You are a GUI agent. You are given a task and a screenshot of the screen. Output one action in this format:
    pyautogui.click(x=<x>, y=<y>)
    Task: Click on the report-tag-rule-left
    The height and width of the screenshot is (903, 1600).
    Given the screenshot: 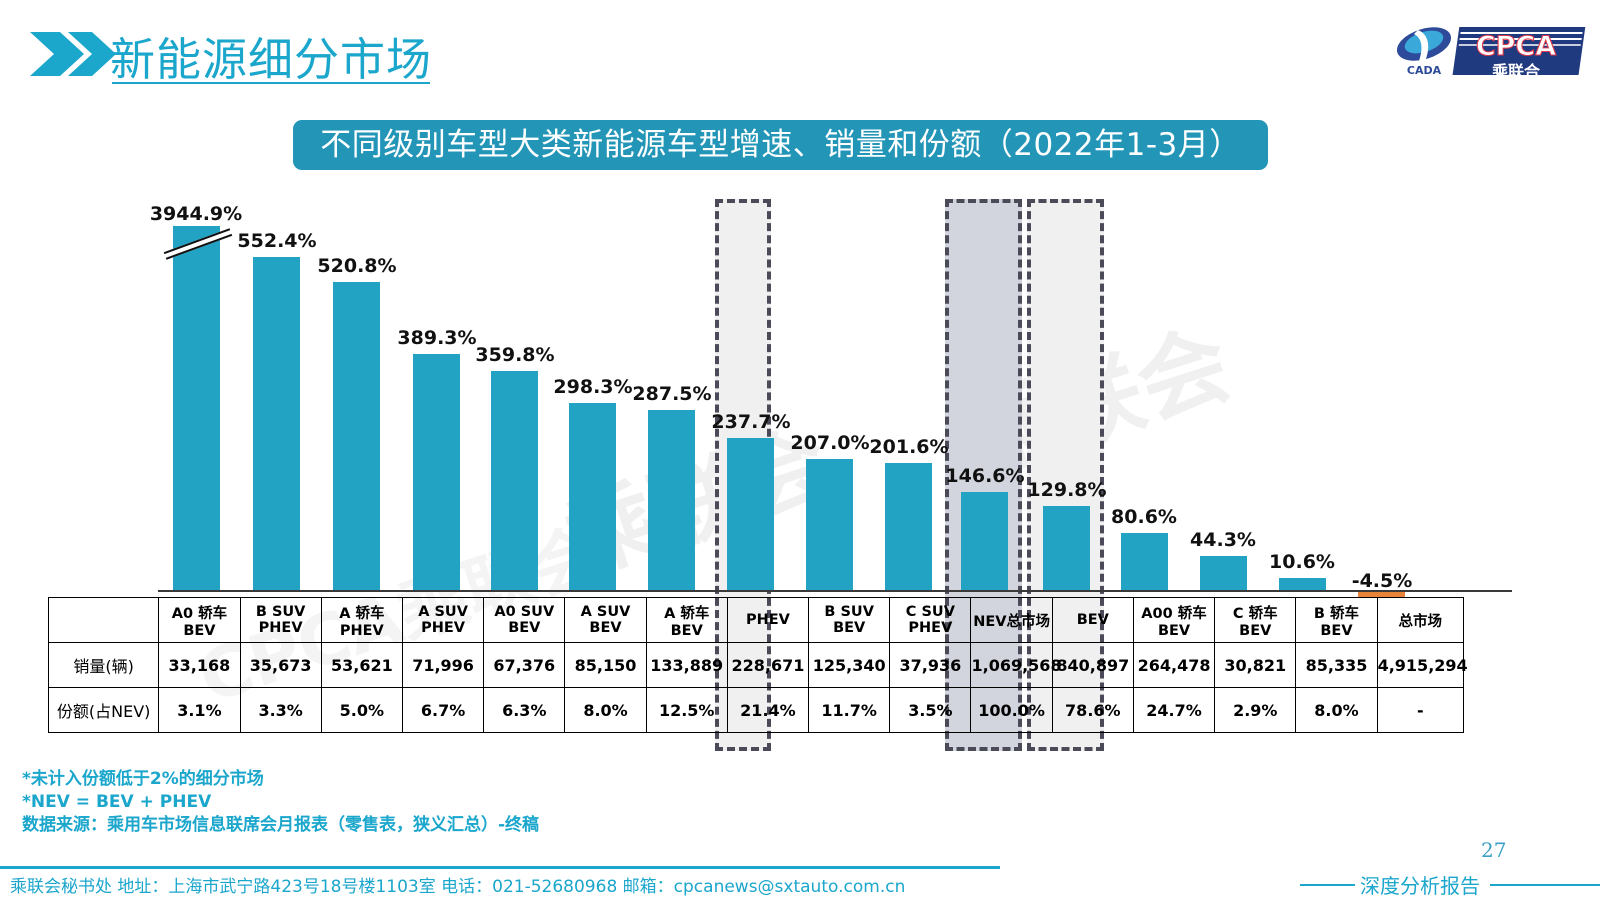 What is the action you would take?
    pyautogui.click(x=1327, y=885)
    